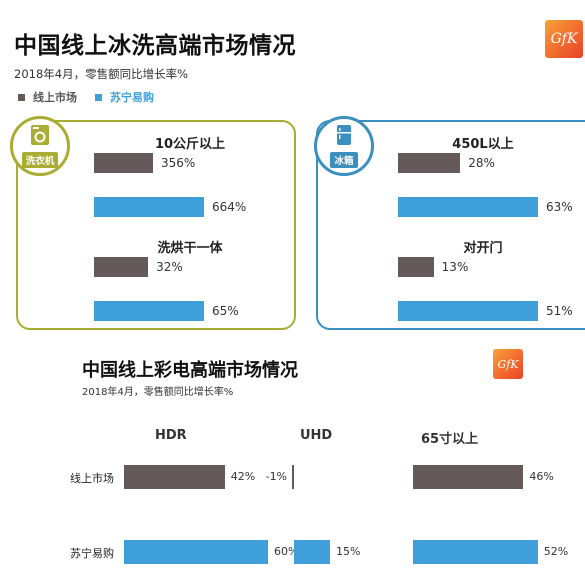 The height and width of the screenshot is (587, 585). I want to click on top-chart-title: 中国线上冰洗高端市场情况, so click(155, 46).